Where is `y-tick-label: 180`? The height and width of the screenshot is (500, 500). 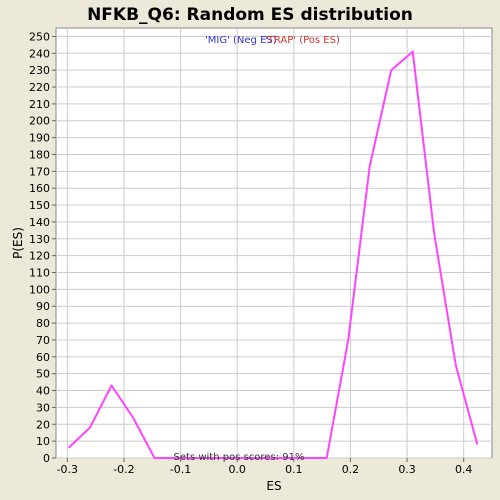 y-tick-label: 180 is located at coordinates (39, 154).